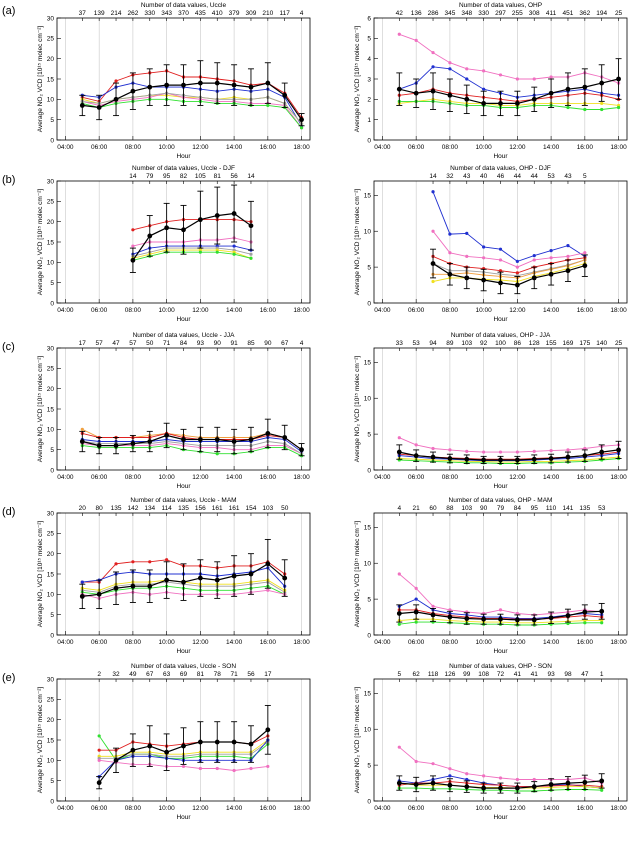 This screenshot has width=642, height=850. Describe the element at coordinates (149, 13) in the screenshot. I see `count-label: 330` at that location.